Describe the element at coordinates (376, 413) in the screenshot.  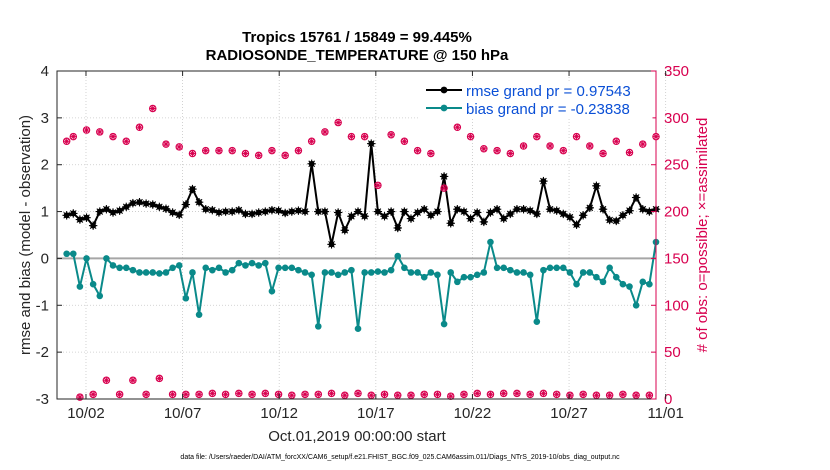
I see `x-tick-label: 10/17` at that location.